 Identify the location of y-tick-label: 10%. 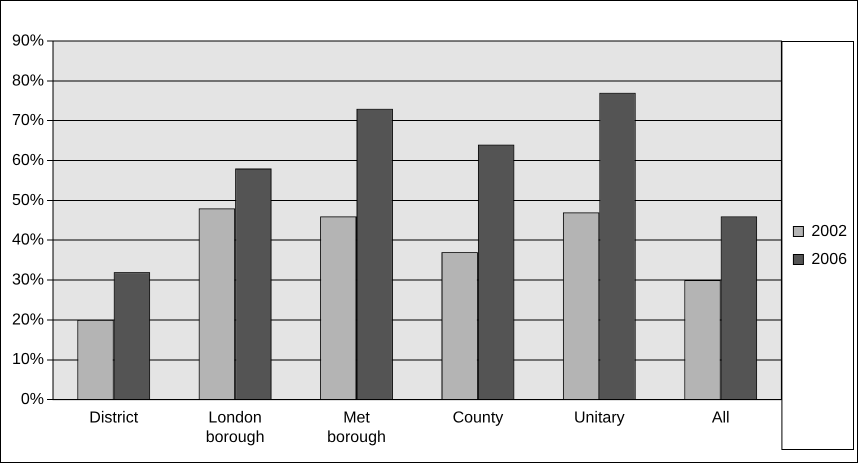
(28, 359).